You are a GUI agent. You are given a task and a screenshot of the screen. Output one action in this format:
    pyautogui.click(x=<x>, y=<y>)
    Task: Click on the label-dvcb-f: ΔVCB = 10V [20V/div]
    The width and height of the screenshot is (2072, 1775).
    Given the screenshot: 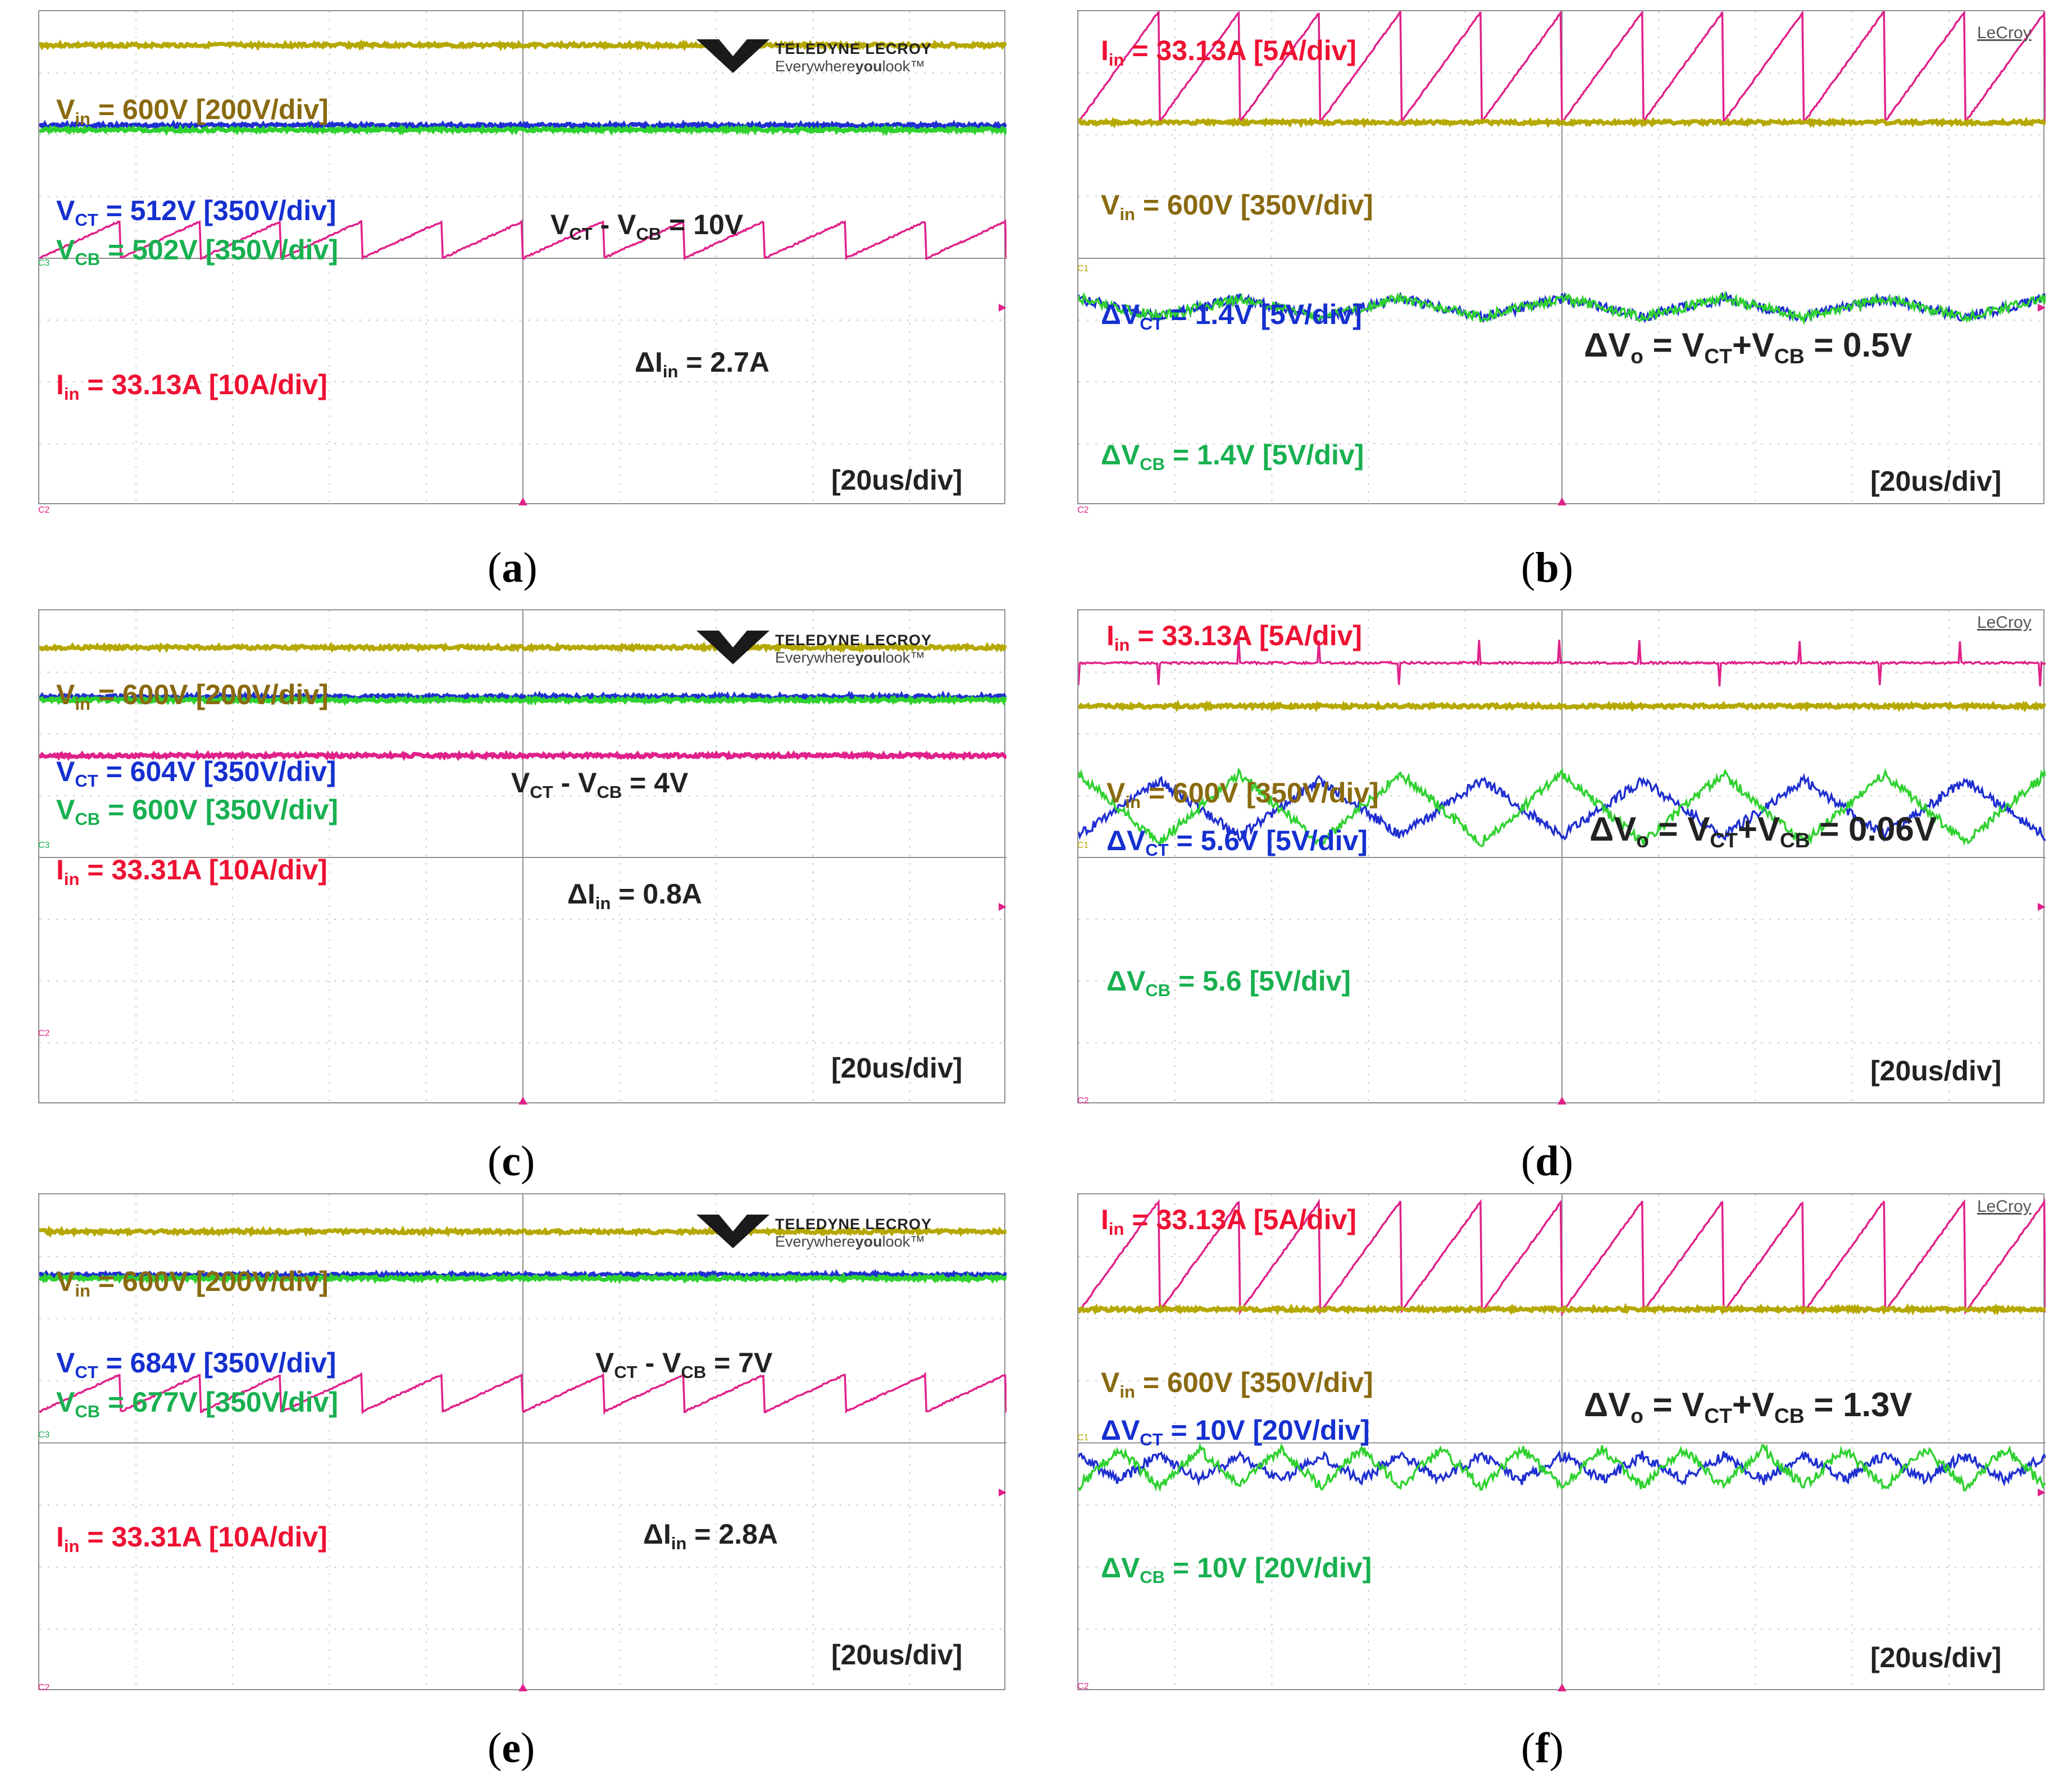 What is the action you would take?
    pyautogui.click(x=1236, y=1569)
    